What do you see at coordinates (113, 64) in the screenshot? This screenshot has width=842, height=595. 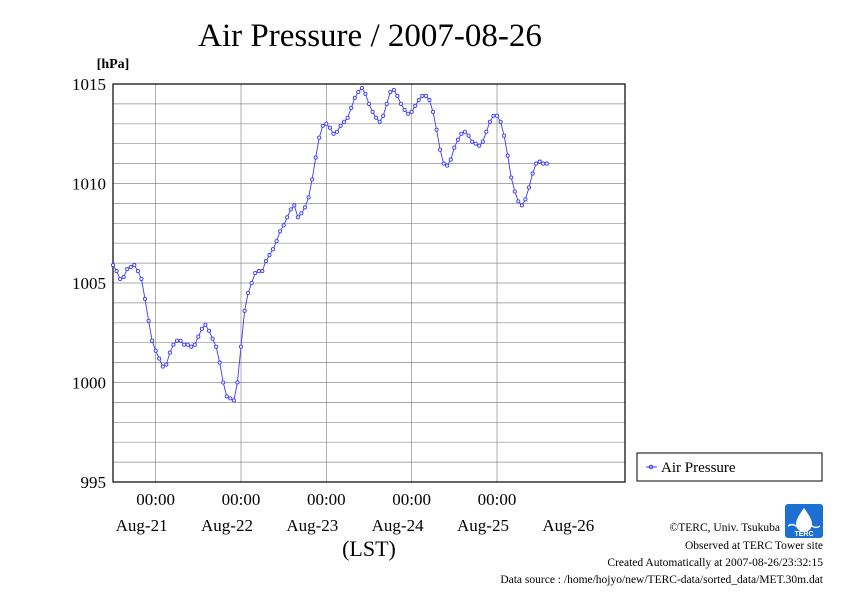 I see `y-axis-unit-label: [hPa]` at bounding box center [113, 64].